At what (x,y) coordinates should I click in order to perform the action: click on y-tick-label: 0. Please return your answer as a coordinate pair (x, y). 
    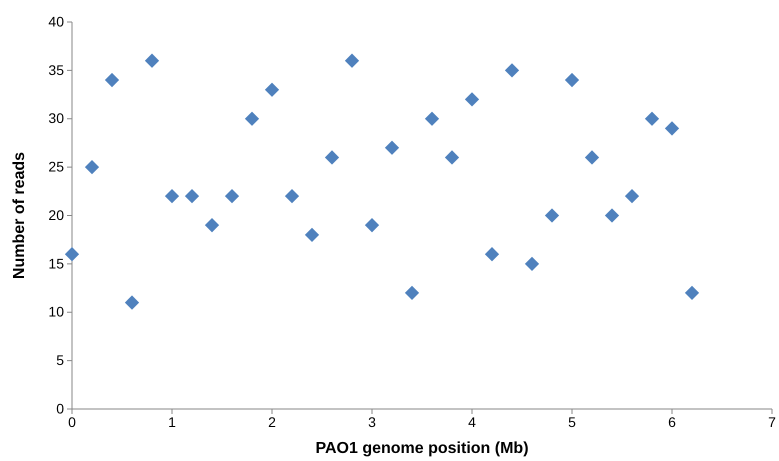
    Looking at the image, I should click on (60, 408).